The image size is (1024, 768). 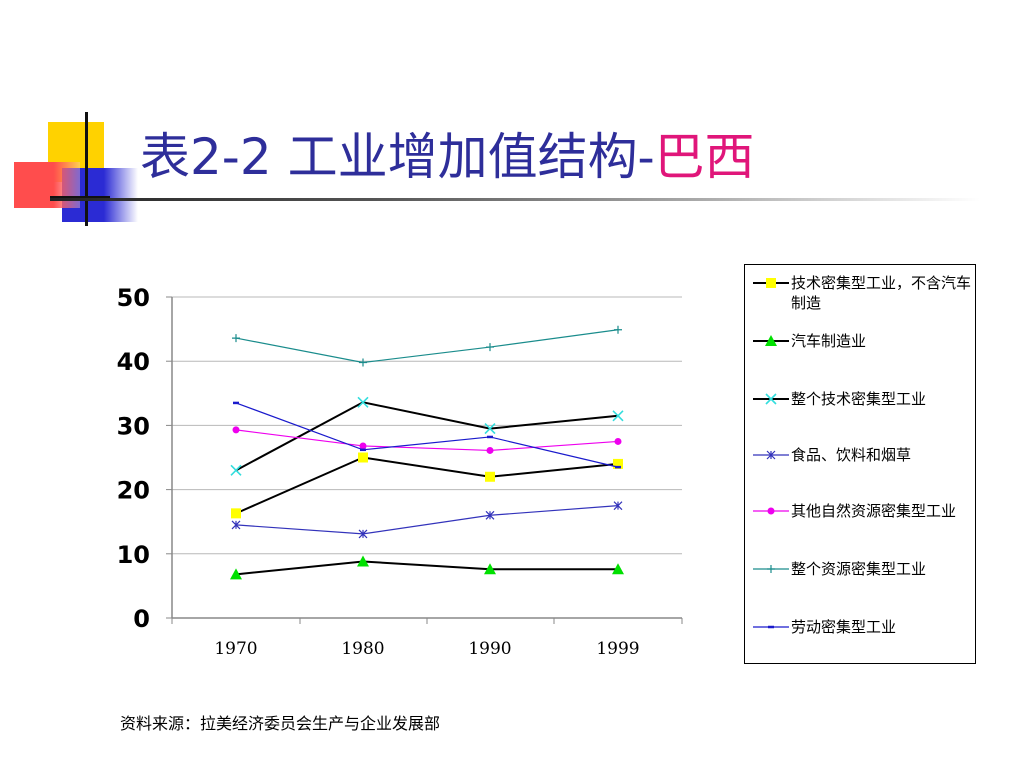 What do you see at coordinates (859, 399) in the screenshot?
I see `legend-label: 整个技术密集型工业` at bounding box center [859, 399].